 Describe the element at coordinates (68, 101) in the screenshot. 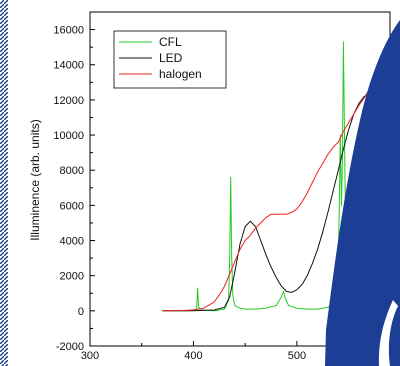

I see `y-tick-label: 12000` at that location.